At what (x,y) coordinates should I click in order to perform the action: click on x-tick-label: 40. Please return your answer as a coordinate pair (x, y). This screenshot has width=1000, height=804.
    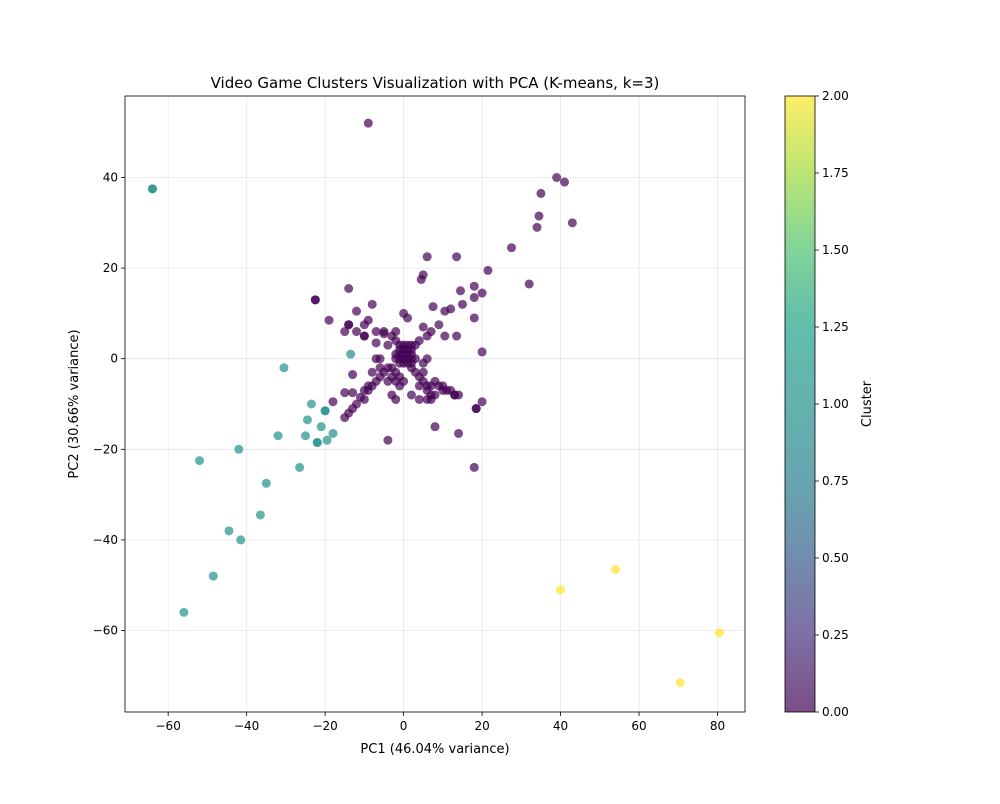
    Looking at the image, I should click on (560, 726).